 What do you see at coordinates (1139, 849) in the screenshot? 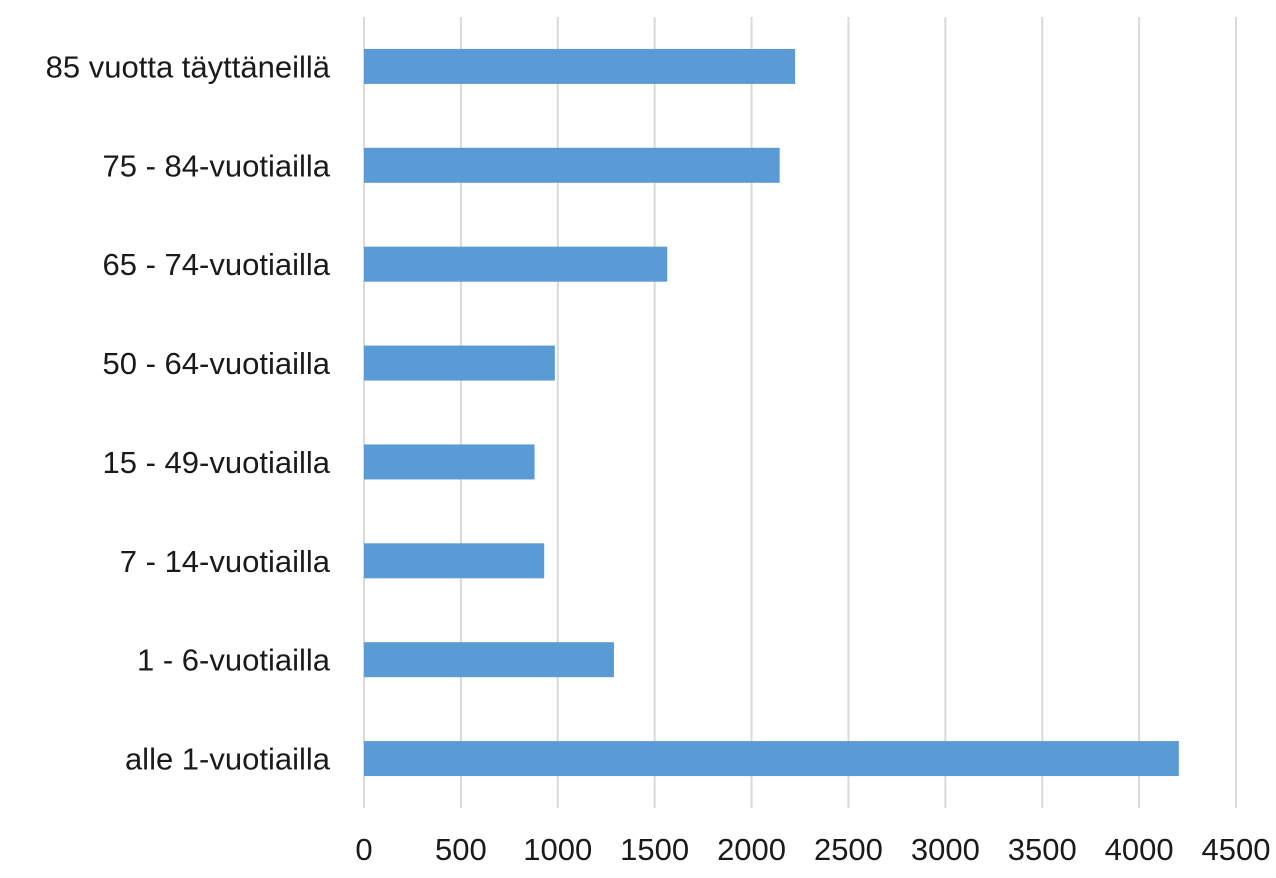
I see `x-tick-label: 4000` at bounding box center [1139, 849].